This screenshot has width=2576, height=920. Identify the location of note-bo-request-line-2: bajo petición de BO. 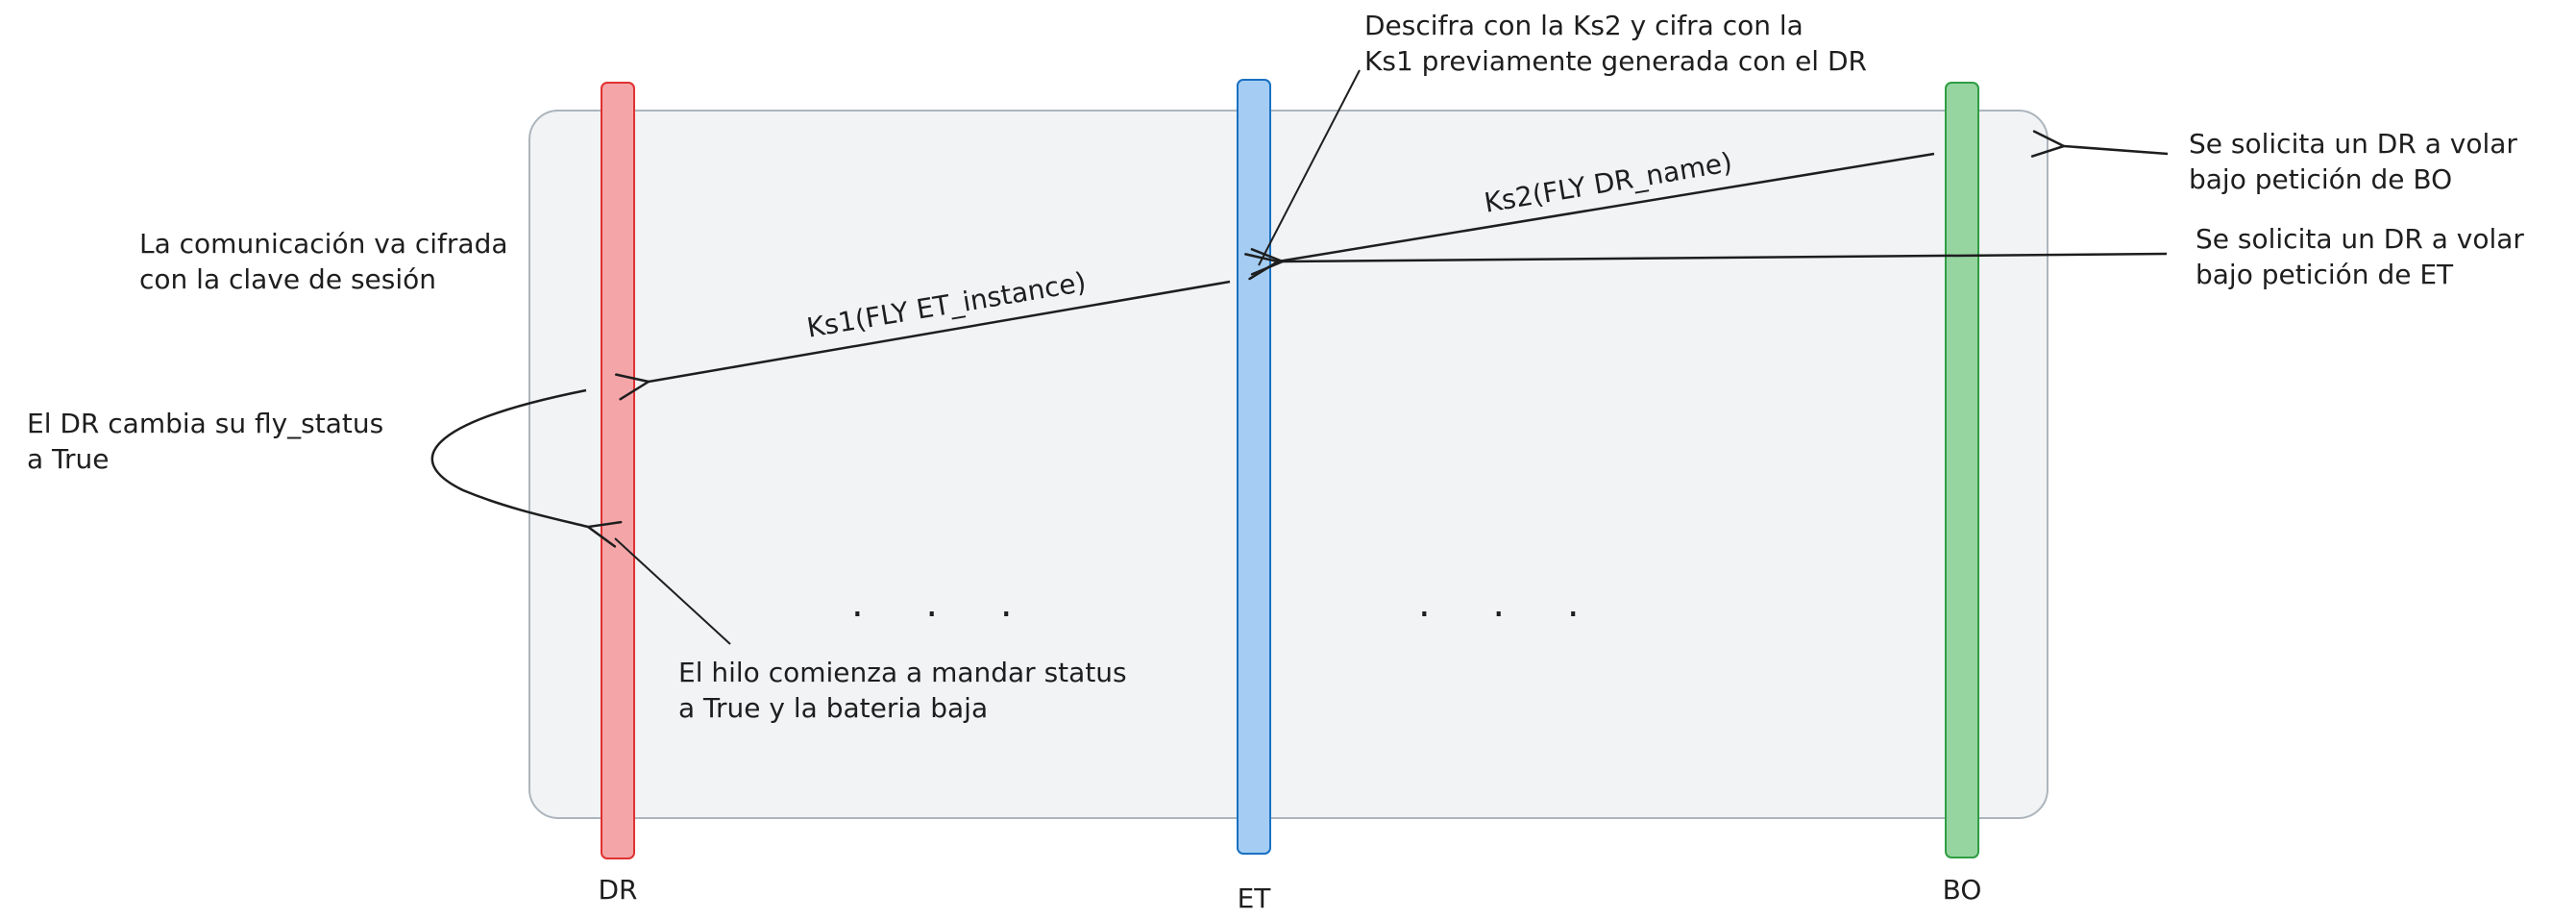
(2321, 179).